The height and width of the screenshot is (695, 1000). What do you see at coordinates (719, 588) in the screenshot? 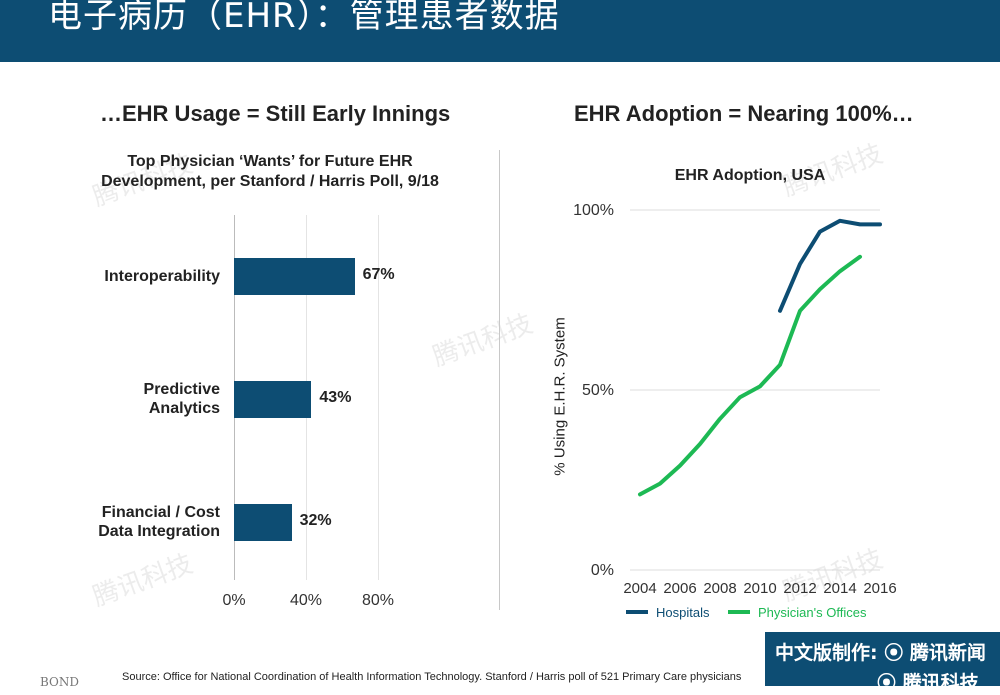
I see `line-x-tick: 2008` at bounding box center [719, 588].